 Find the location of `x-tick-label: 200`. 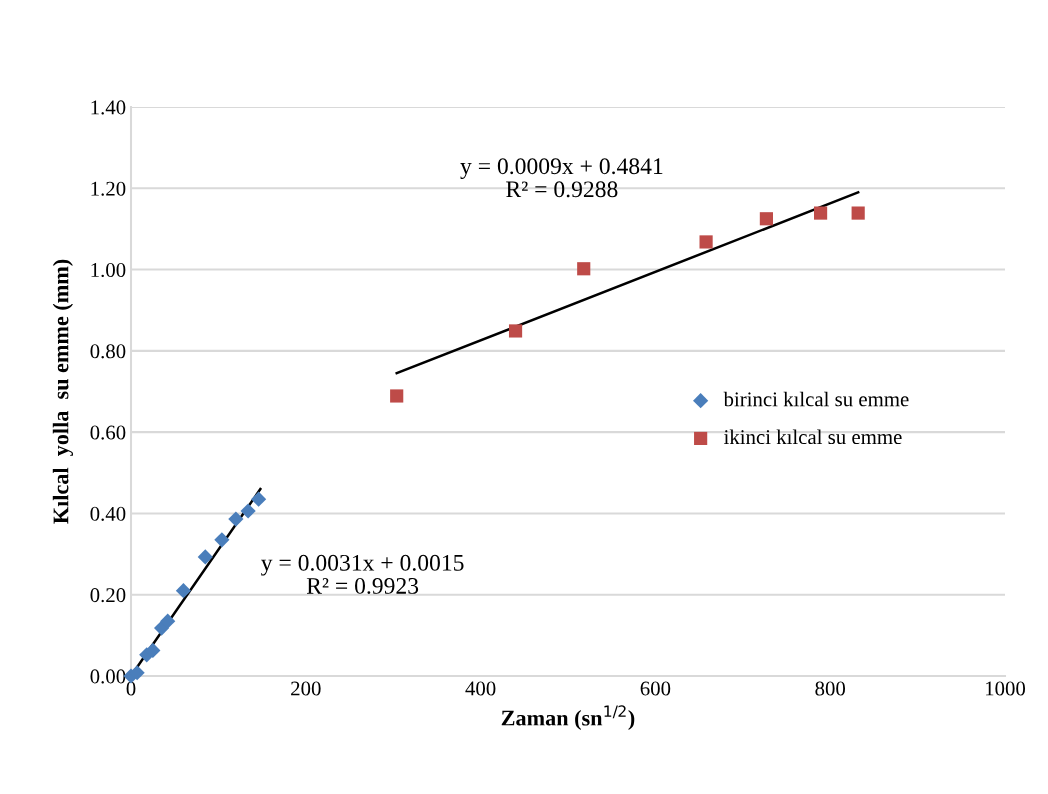

x-tick-label: 200 is located at coordinates (306, 688).